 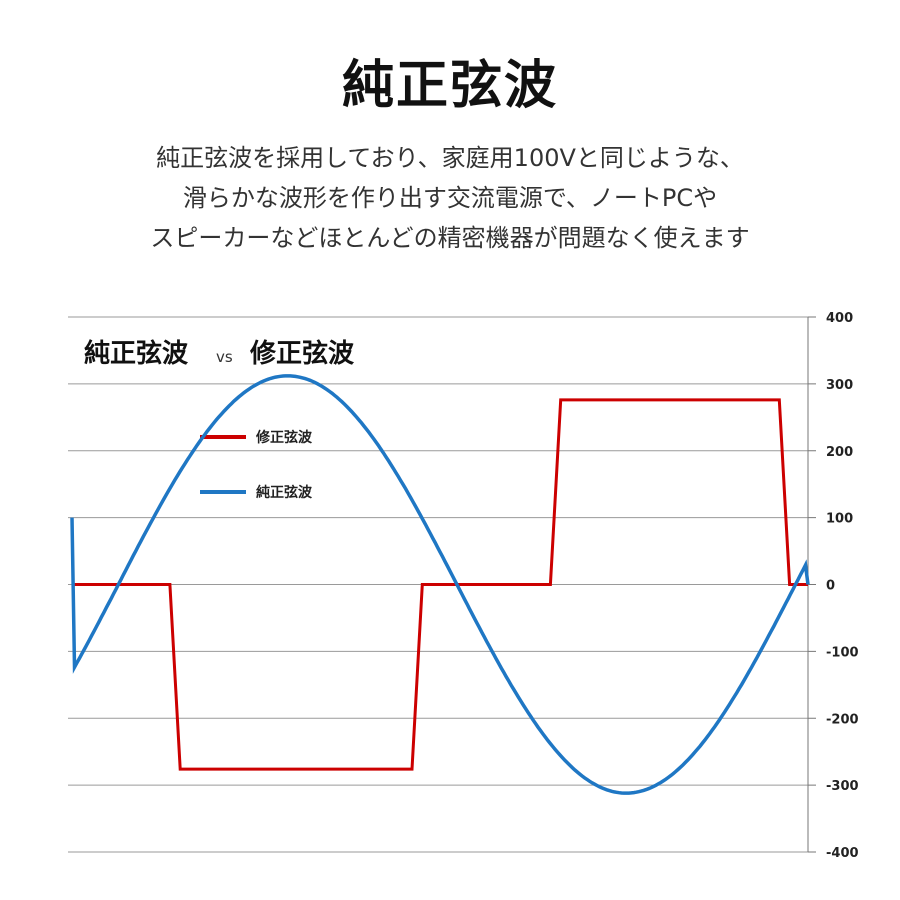 I want to click on description-line-2: 滑らかな波形を作り出す交流電源で、ノートPCや, so click(x=450, y=198).